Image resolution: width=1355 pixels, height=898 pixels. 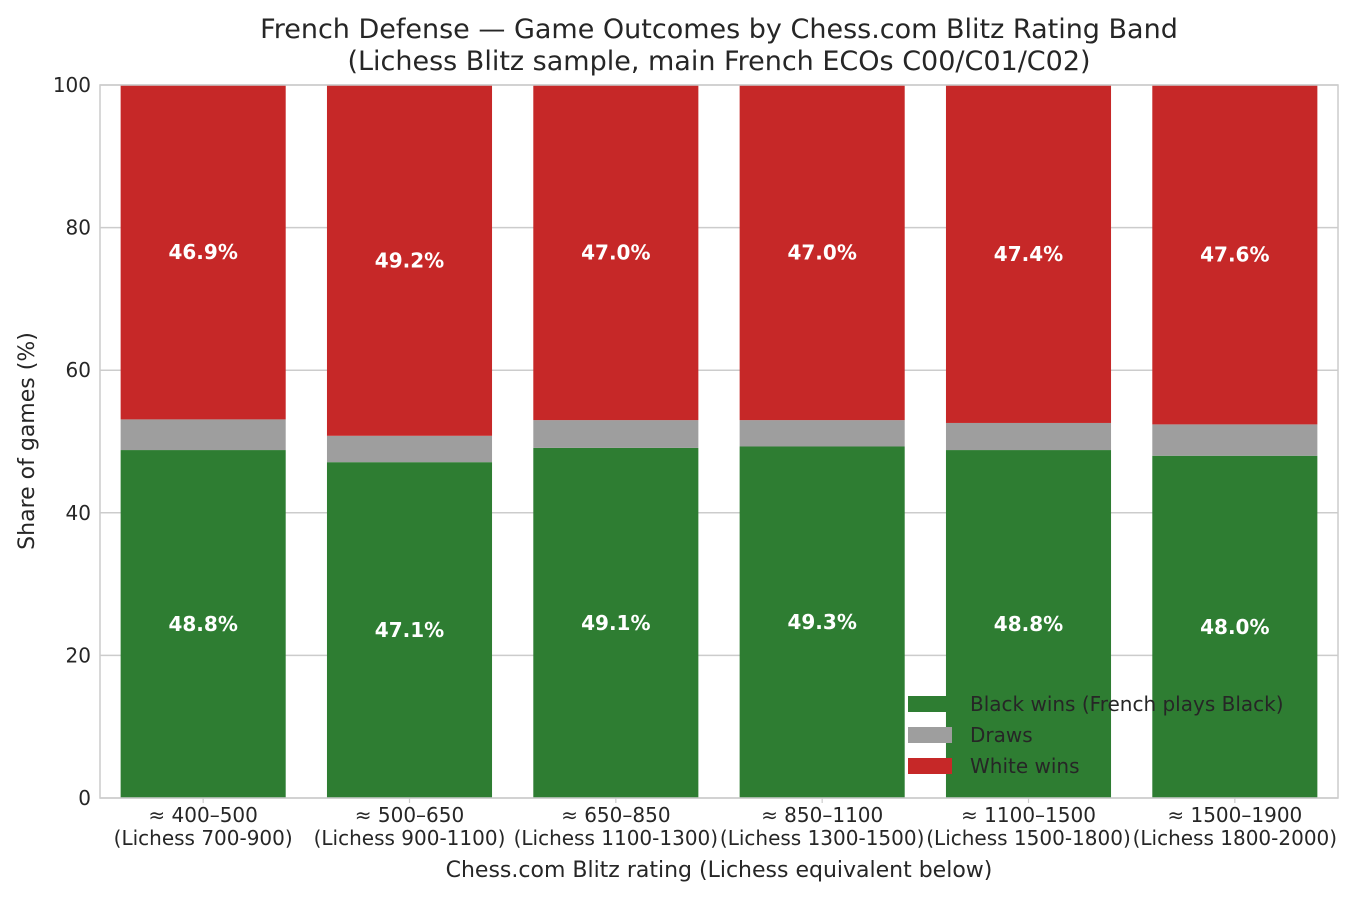 I want to click on x-tick-label-rating: ≈ 650–850, so click(x=615, y=815).